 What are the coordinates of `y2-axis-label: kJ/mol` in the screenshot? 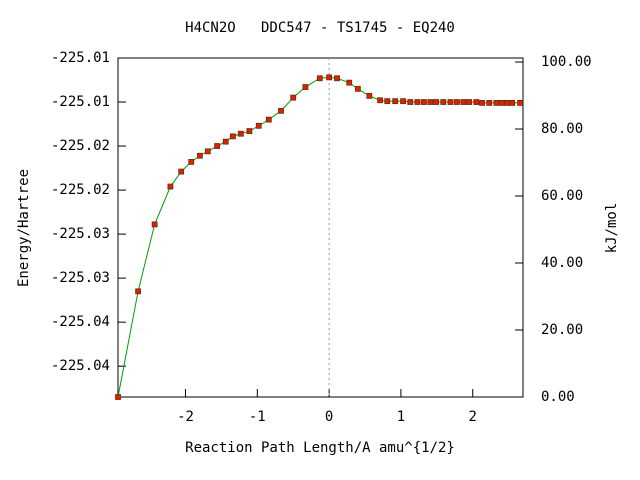 It's located at (612, 228).